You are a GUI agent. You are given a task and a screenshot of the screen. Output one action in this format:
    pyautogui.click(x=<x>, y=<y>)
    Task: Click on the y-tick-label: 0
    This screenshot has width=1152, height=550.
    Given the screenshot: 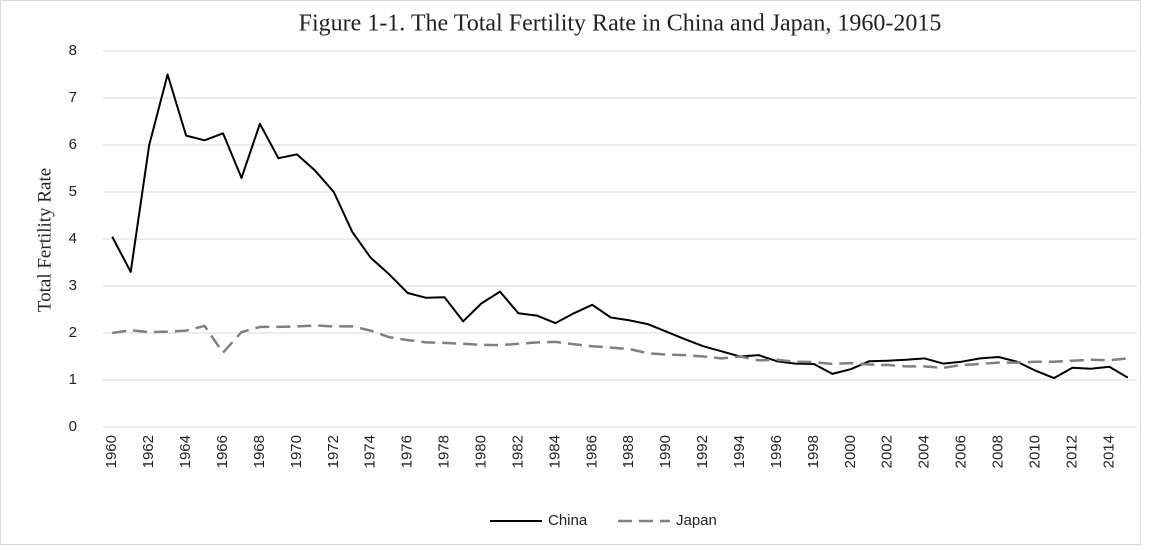 What is the action you would take?
    pyautogui.click(x=73, y=426)
    